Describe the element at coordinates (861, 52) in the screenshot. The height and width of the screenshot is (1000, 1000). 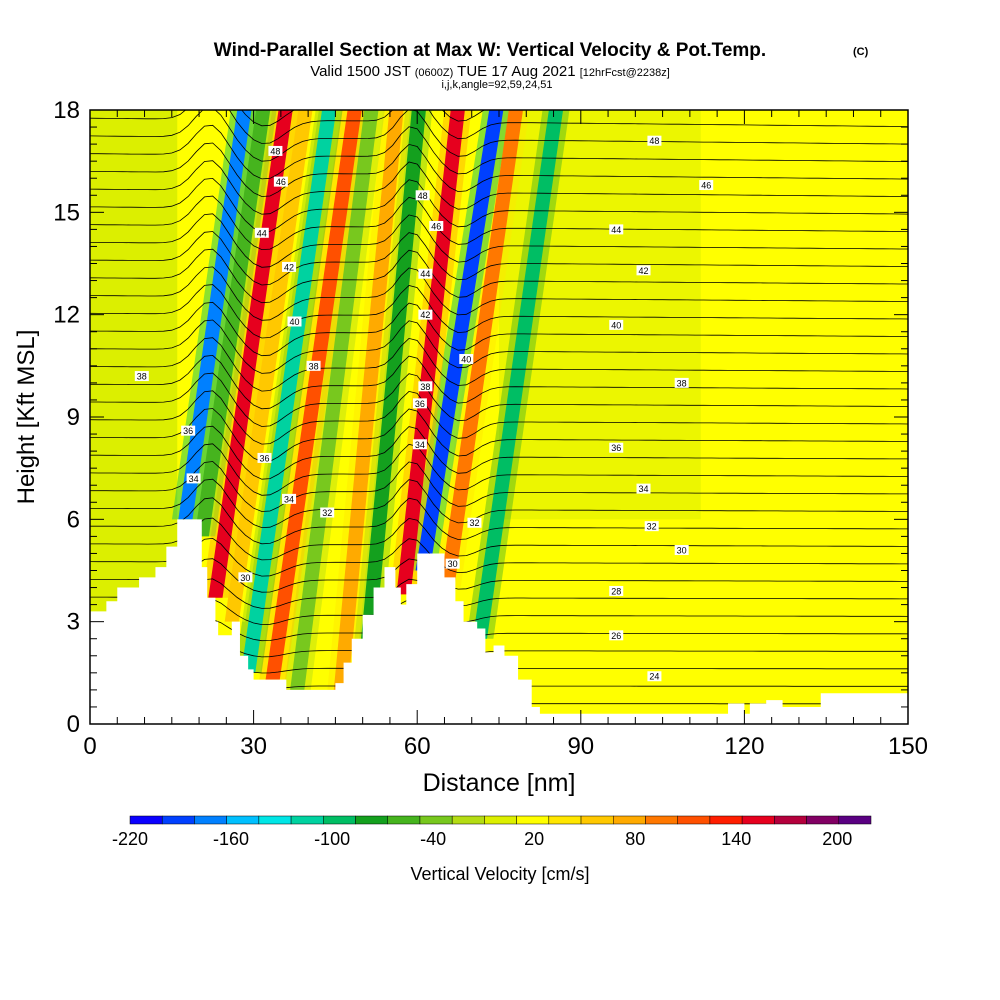
I see `chart-title-tag: (C)` at that location.